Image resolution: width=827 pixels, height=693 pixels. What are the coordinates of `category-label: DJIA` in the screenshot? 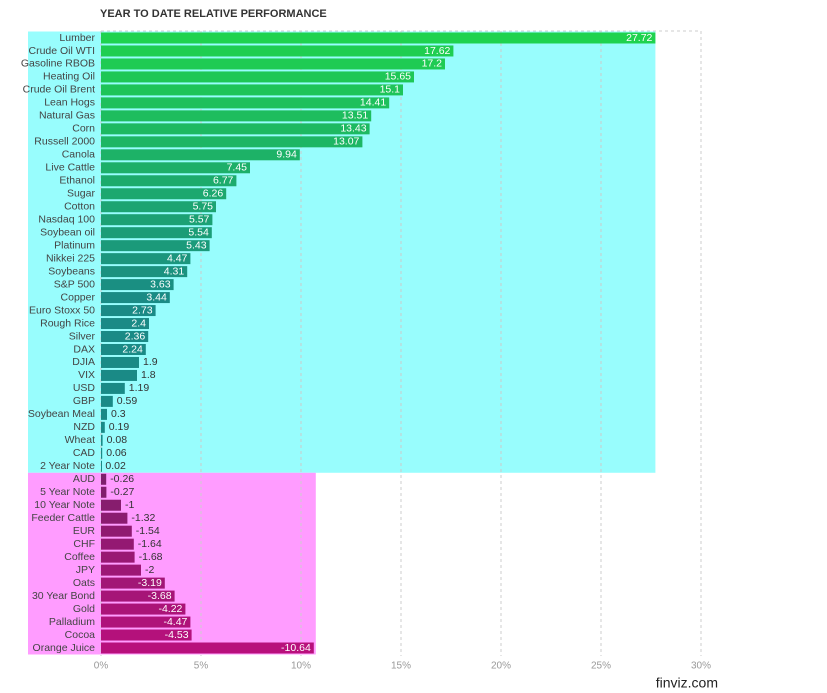 It's located at (83, 362).